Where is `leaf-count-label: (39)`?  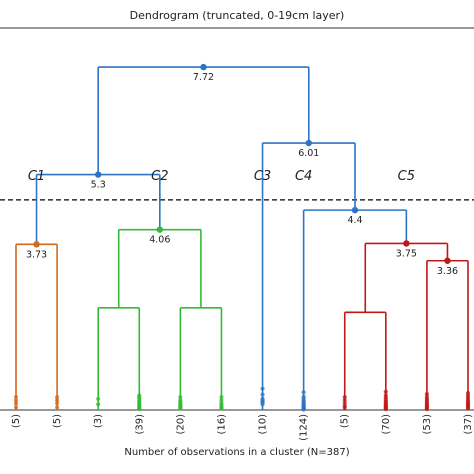
leaf-count-label: (39) is located at coordinates (139, 424).